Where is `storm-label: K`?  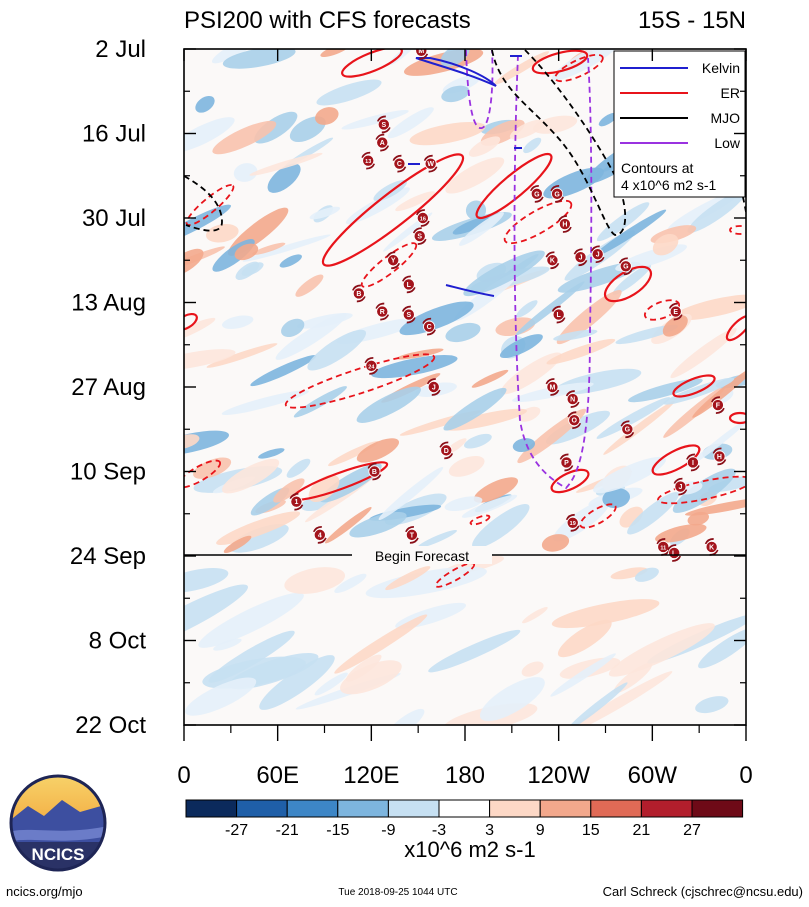 storm-label: K is located at coordinates (552, 261).